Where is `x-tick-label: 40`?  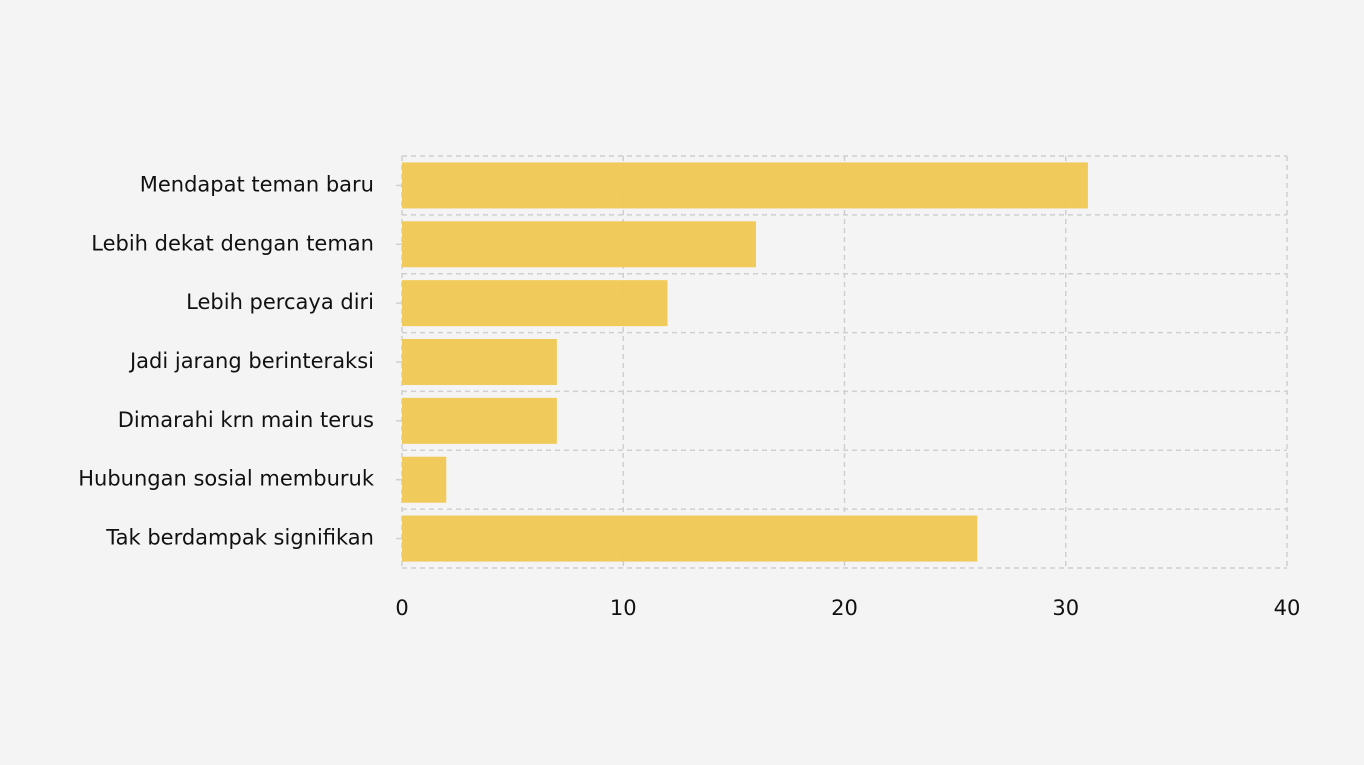
x-tick-label: 40 is located at coordinates (1287, 608).